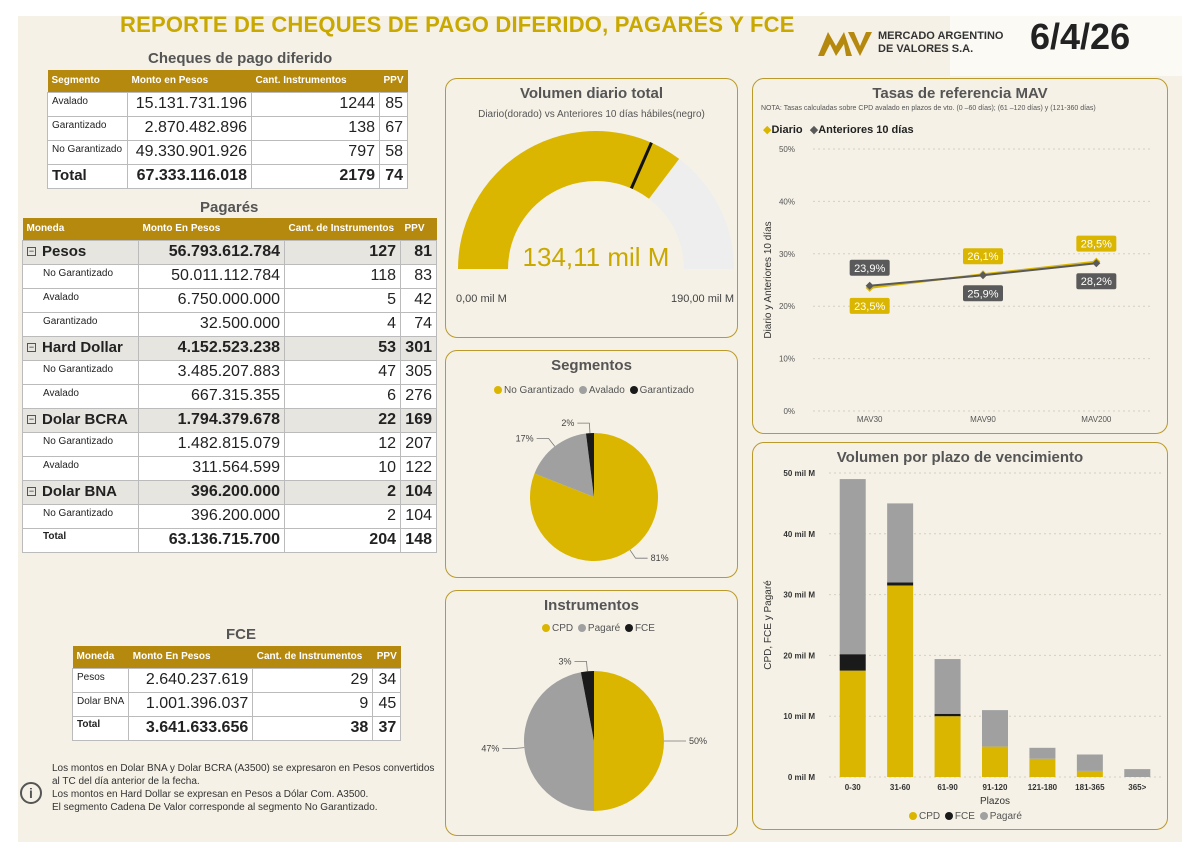 This screenshot has width=1200, height=862. What do you see at coordinates (69, 175) in the screenshot?
I see `cheques-total-row-label: Total` at bounding box center [69, 175].